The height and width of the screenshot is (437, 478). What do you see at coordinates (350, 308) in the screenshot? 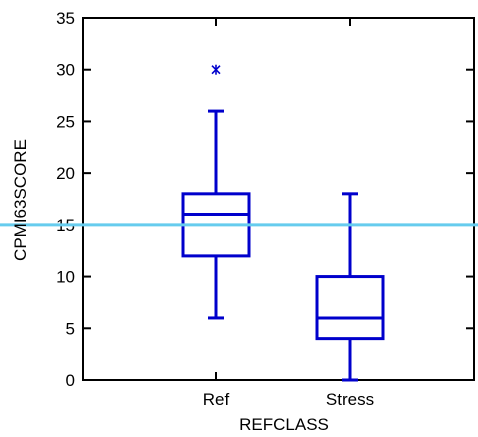
I see `interquartile-box` at bounding box center [350, 308].